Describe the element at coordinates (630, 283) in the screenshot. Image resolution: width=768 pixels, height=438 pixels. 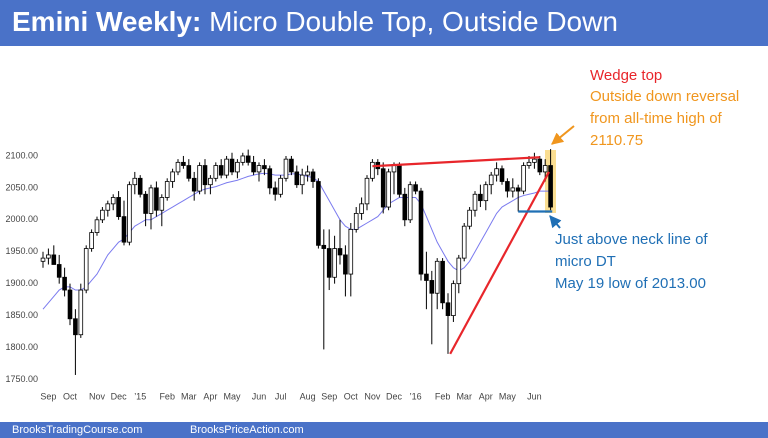
I see `annotation: May 19 low of 2013.00` at that location.